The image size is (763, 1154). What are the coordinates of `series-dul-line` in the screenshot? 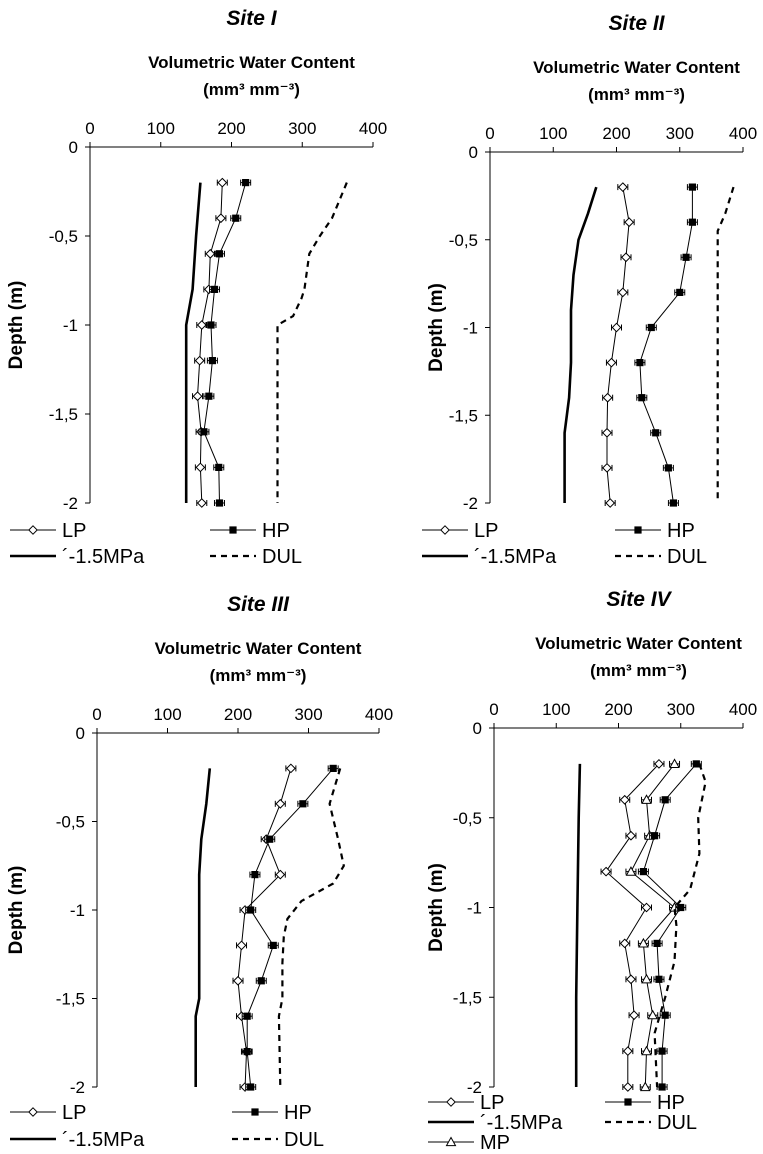 It's located at (680, 925).